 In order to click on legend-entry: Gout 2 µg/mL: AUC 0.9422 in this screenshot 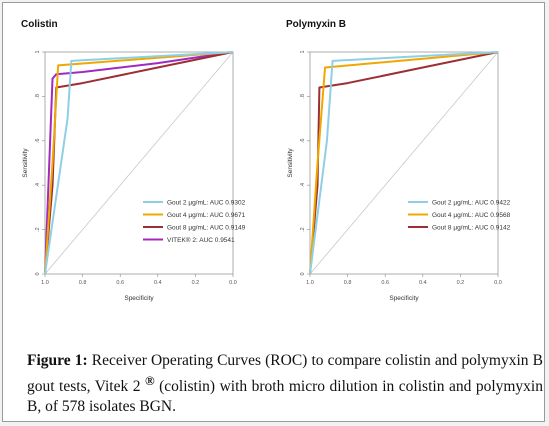, I will do `click(471, 202)`.